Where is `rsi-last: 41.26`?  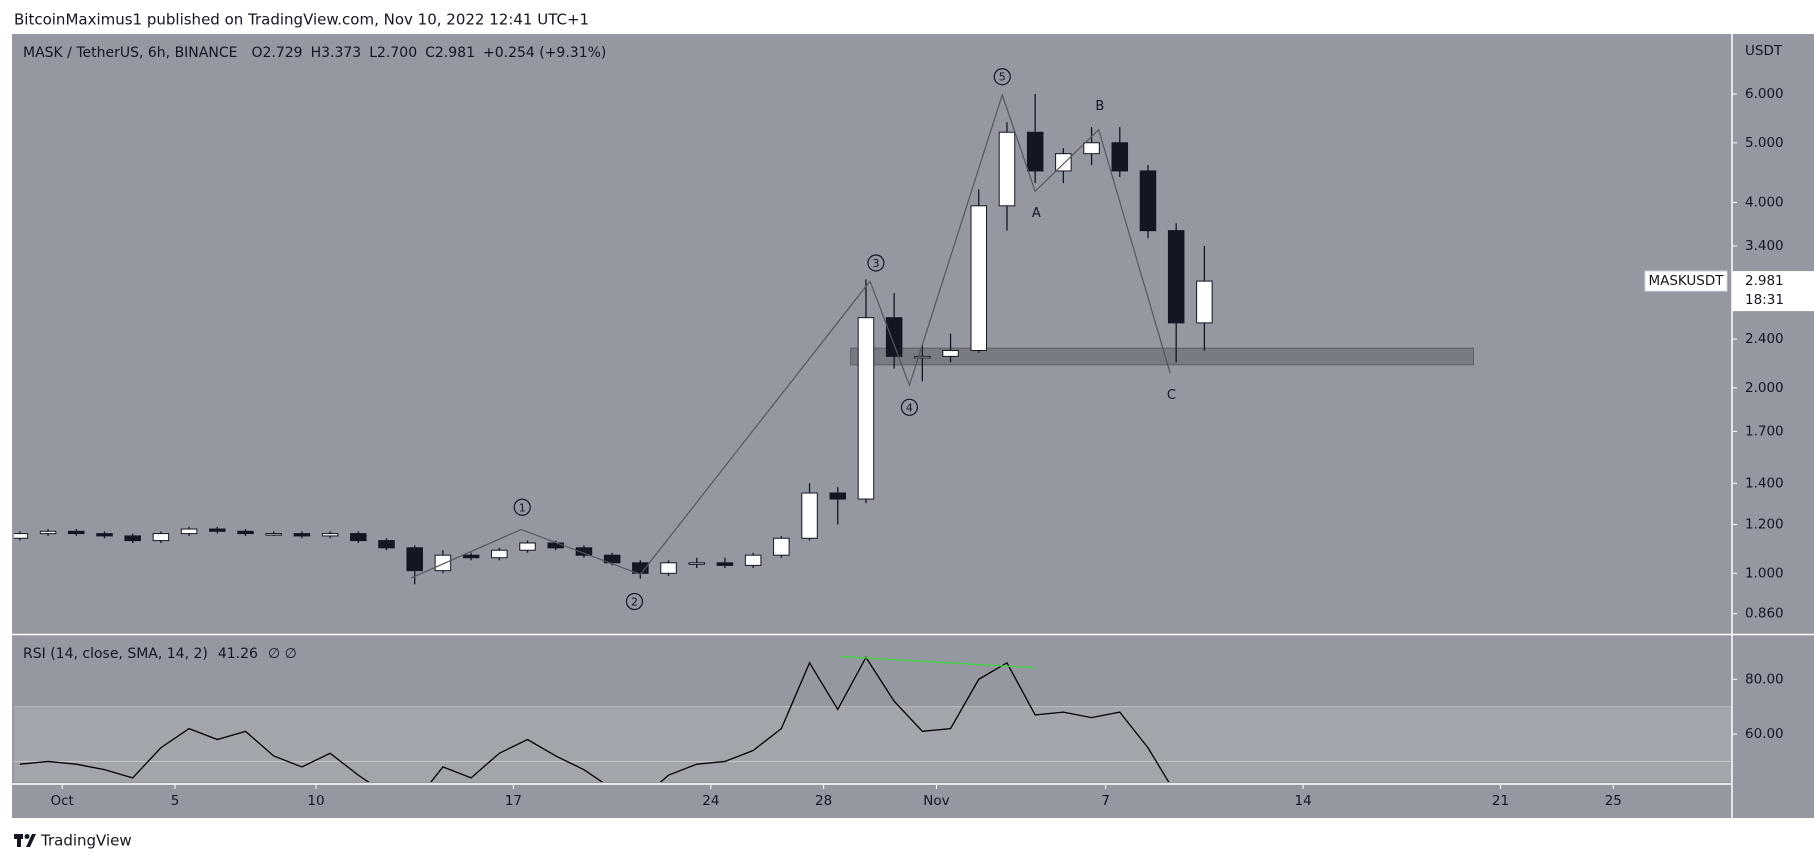
rsi-last: 41.26 is located at coordinates (238, 654).